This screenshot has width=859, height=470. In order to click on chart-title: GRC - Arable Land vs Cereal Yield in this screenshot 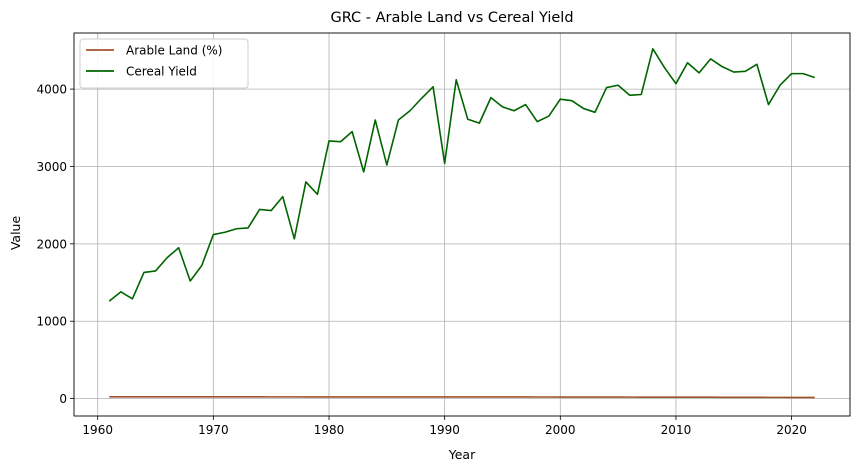, I will do `click(451, 18)`.